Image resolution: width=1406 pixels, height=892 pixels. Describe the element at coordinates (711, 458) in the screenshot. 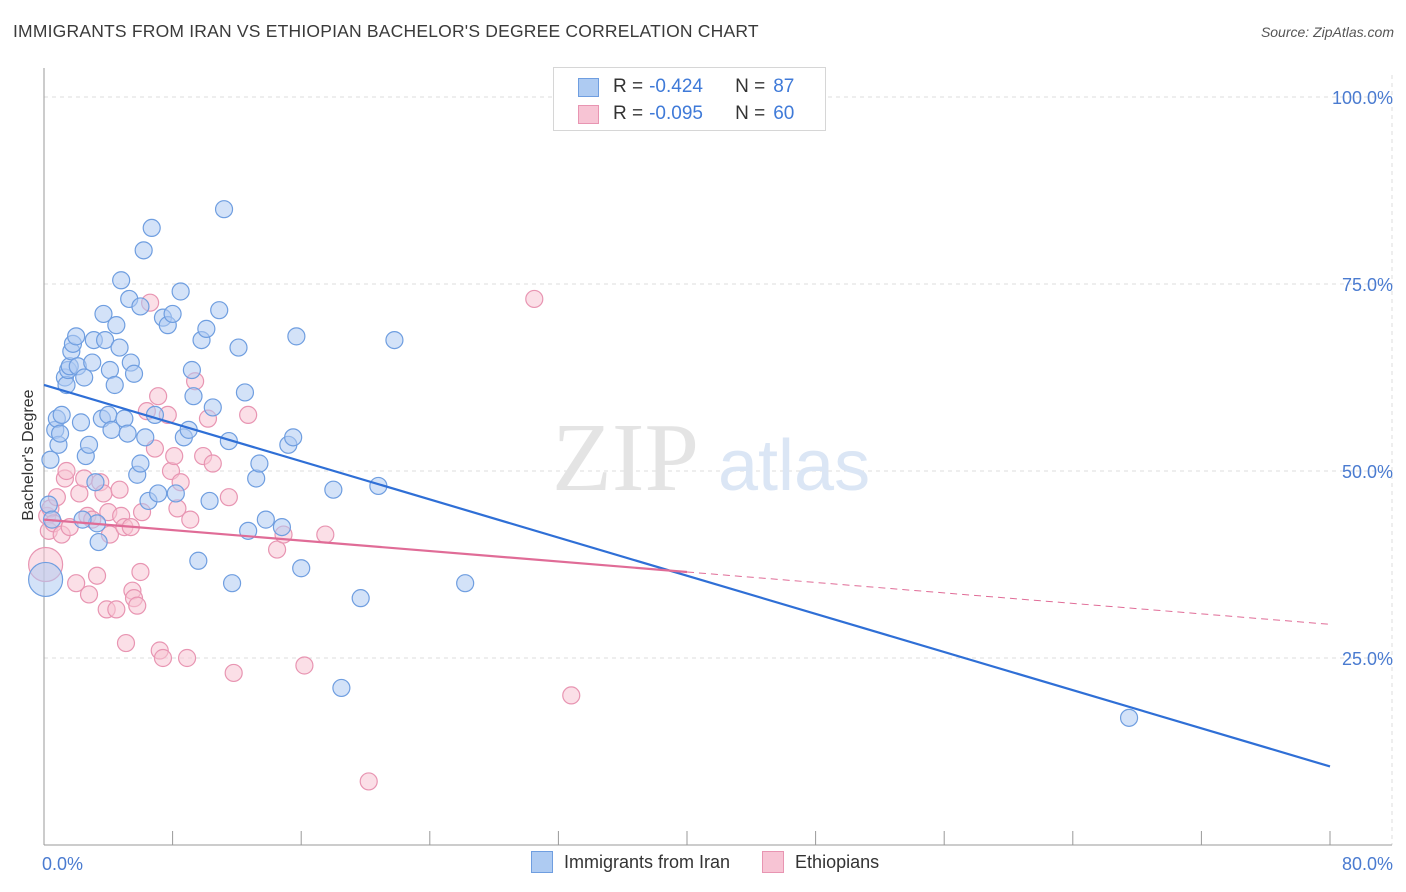

I see `watermark: ZIP atlas` at that location.